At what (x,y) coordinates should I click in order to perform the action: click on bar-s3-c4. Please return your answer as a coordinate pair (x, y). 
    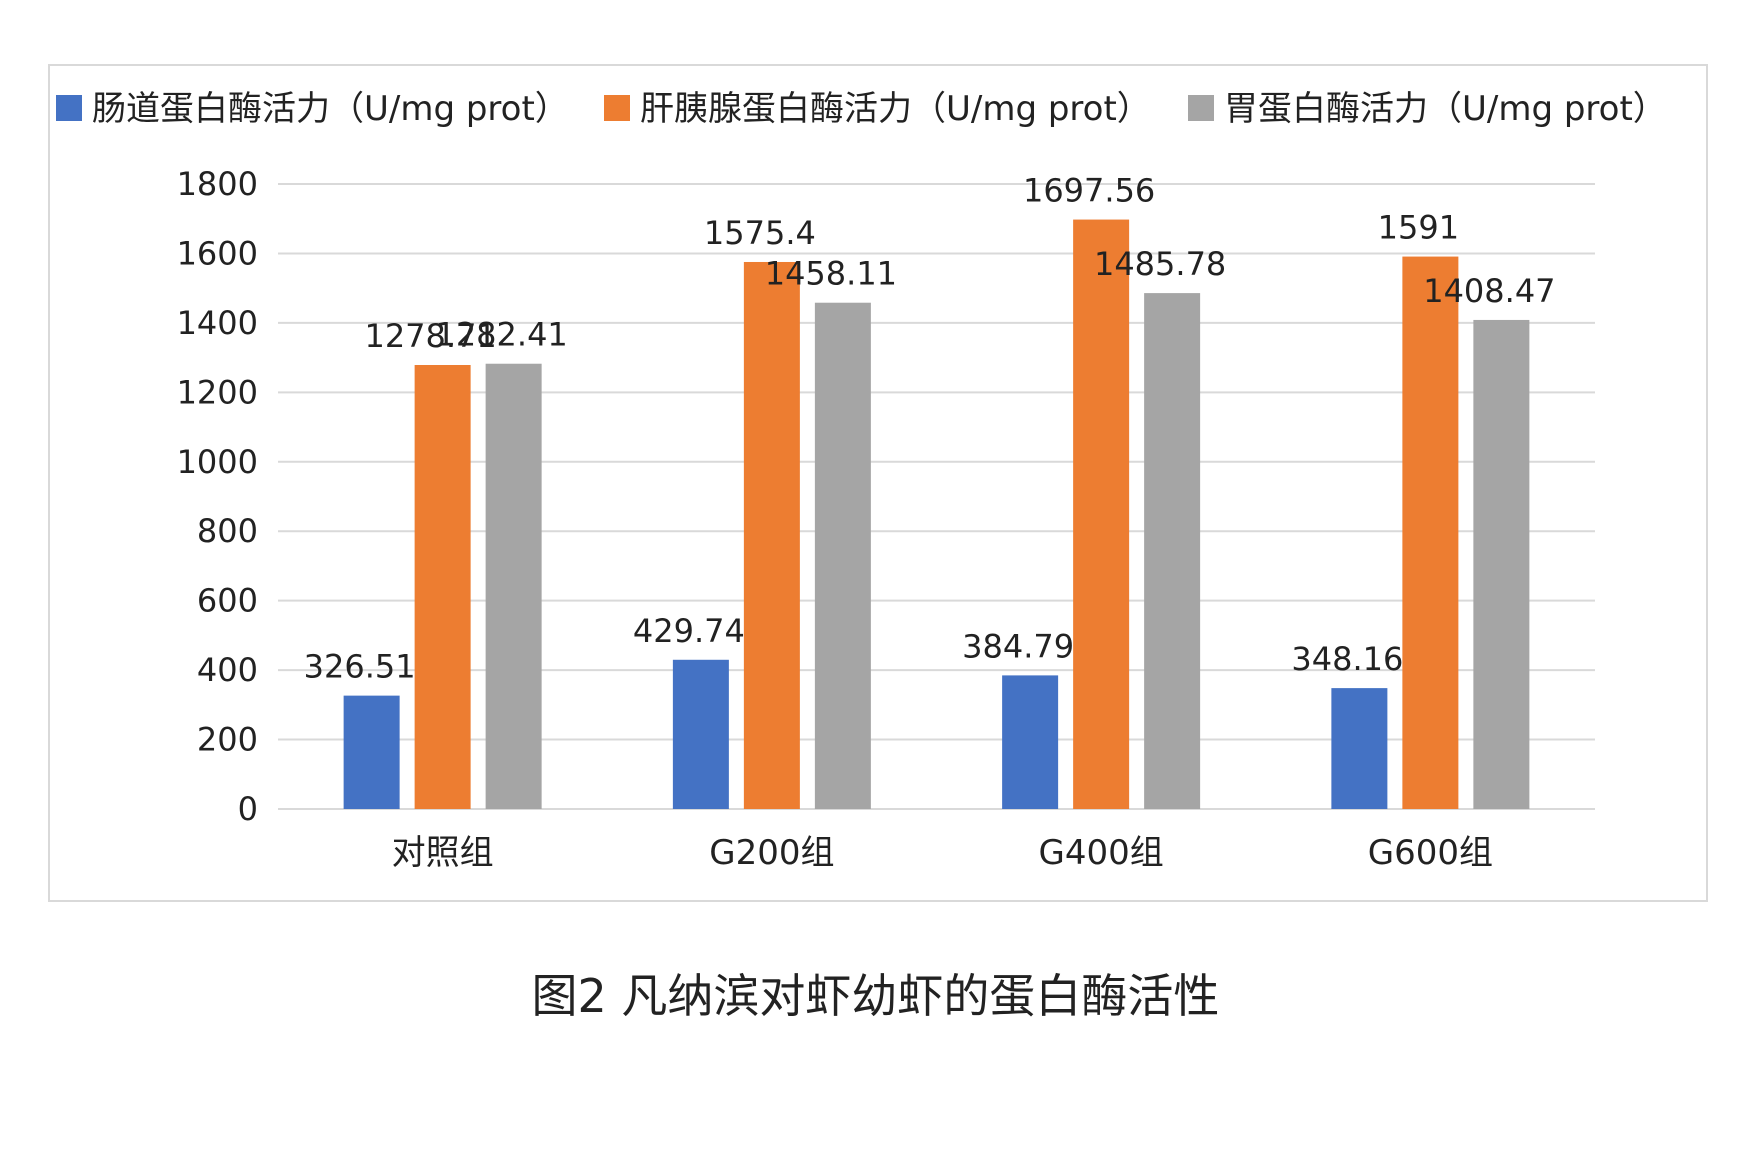
    Looking at the image, I should click on (1501, 564).